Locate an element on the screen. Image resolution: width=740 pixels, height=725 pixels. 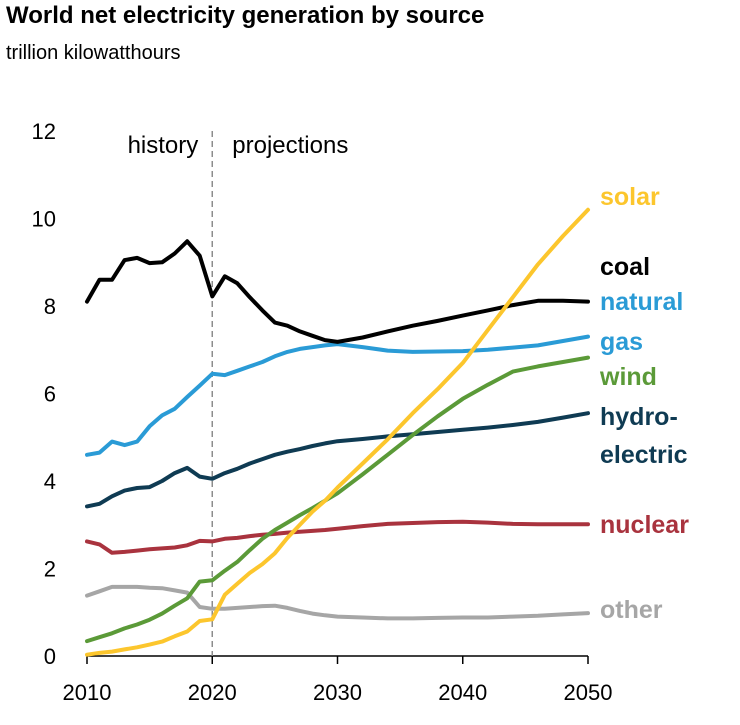
series-line-hydroelectric is located at coordinates (337, 460).